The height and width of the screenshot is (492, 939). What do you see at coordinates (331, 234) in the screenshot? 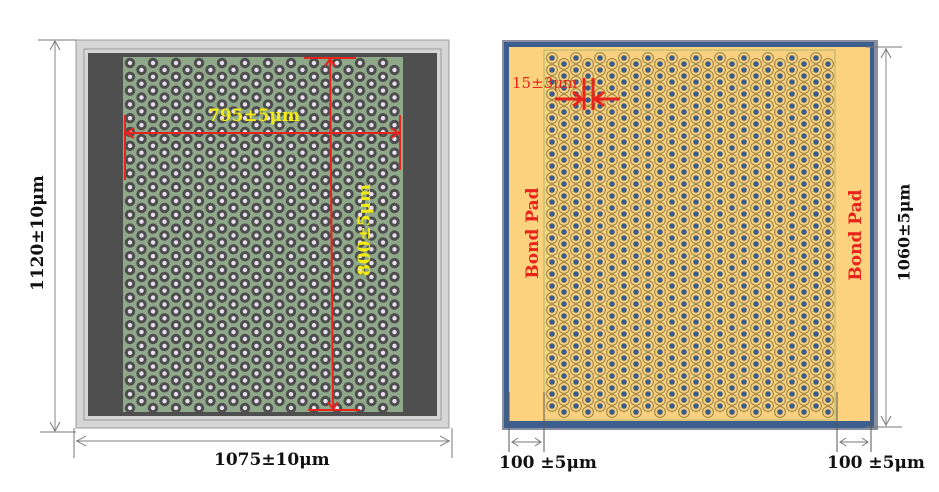
I see `array-height-red-line` at bounding box center [331, 234].